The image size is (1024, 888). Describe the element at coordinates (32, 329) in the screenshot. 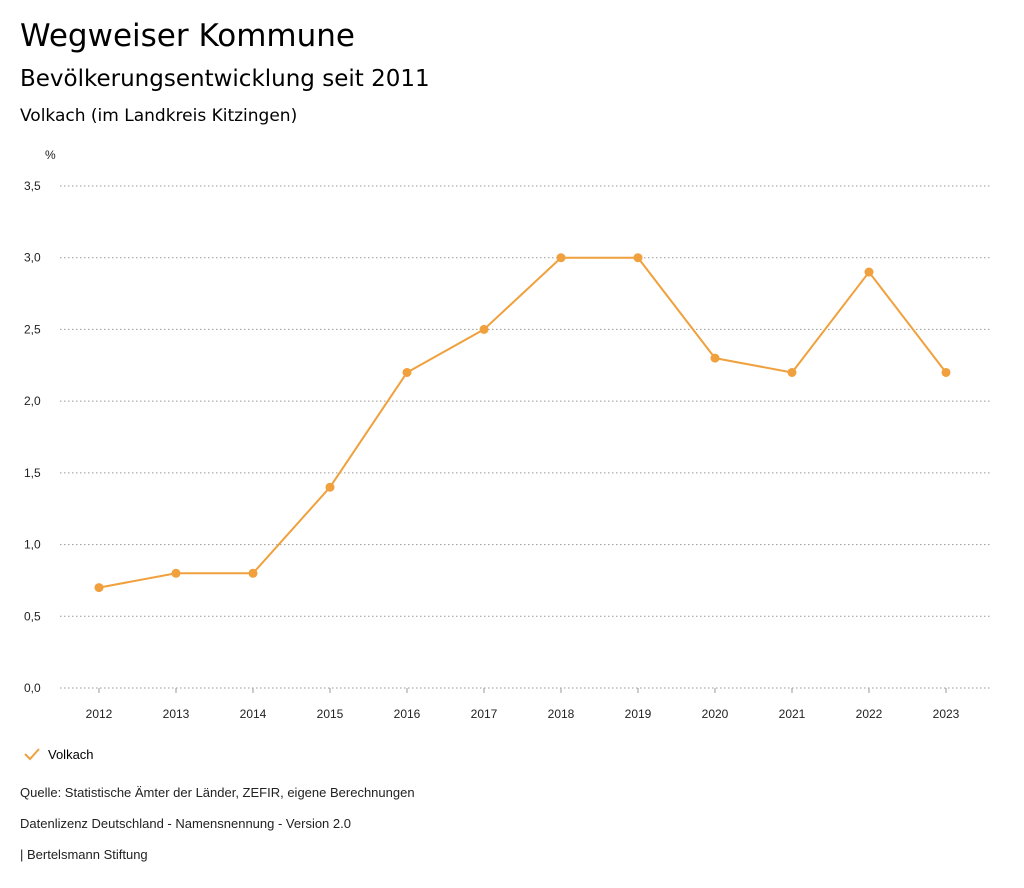

I see `y-tick-label: 2,5` at that location.